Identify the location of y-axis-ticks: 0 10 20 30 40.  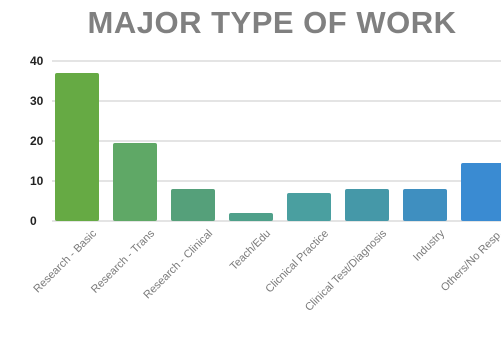
(37, 141).